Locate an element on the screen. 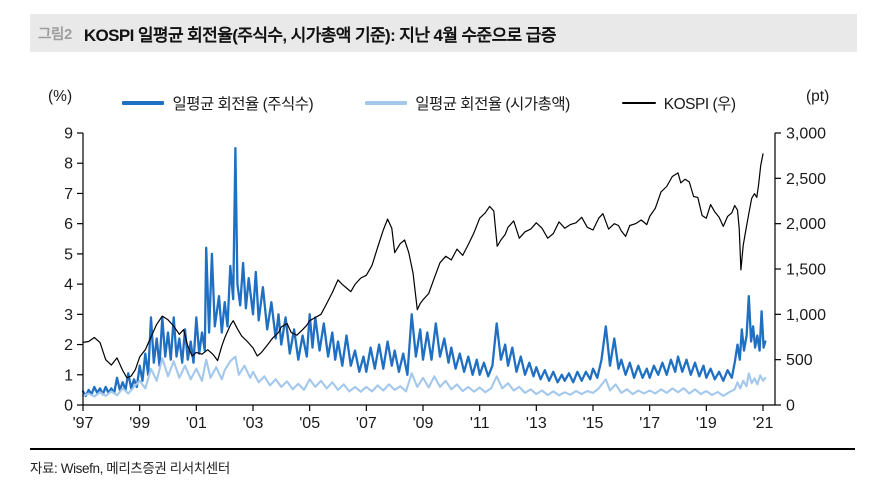  left-axis-tick-label: 8 is located at coordinates (68, 164).